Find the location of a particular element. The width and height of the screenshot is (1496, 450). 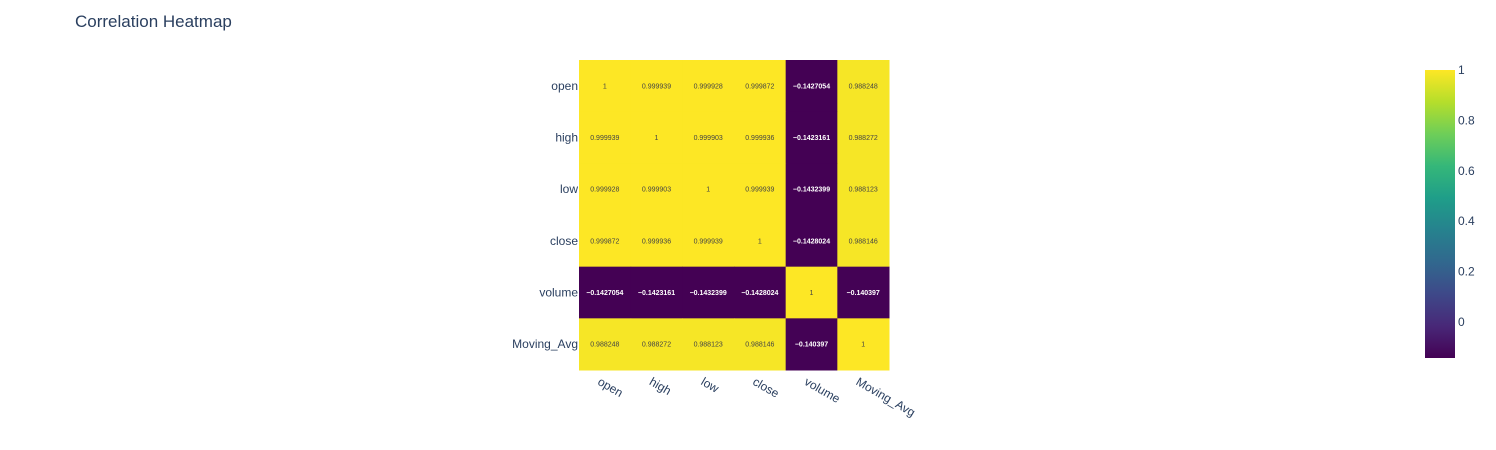

heatmap-cells is located at coordinates (734, 215).